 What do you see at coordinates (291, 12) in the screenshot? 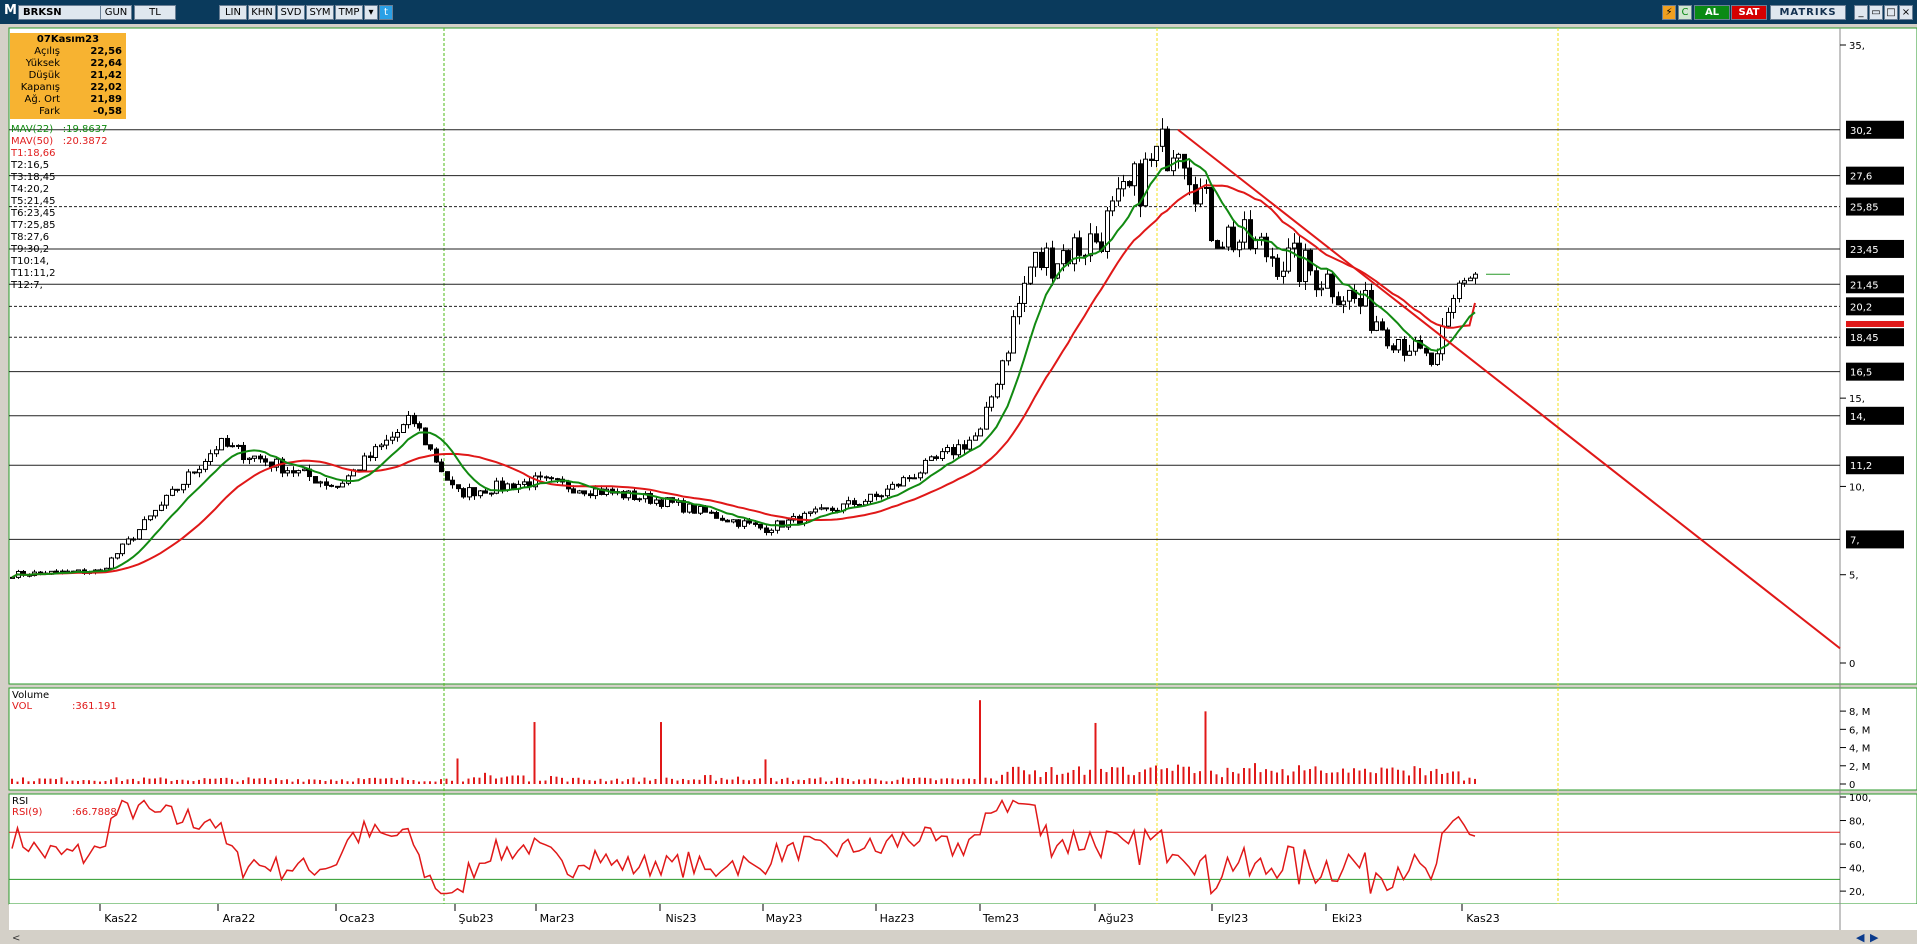
I see `svd-button: SVD` at bounding box center [291, 12].